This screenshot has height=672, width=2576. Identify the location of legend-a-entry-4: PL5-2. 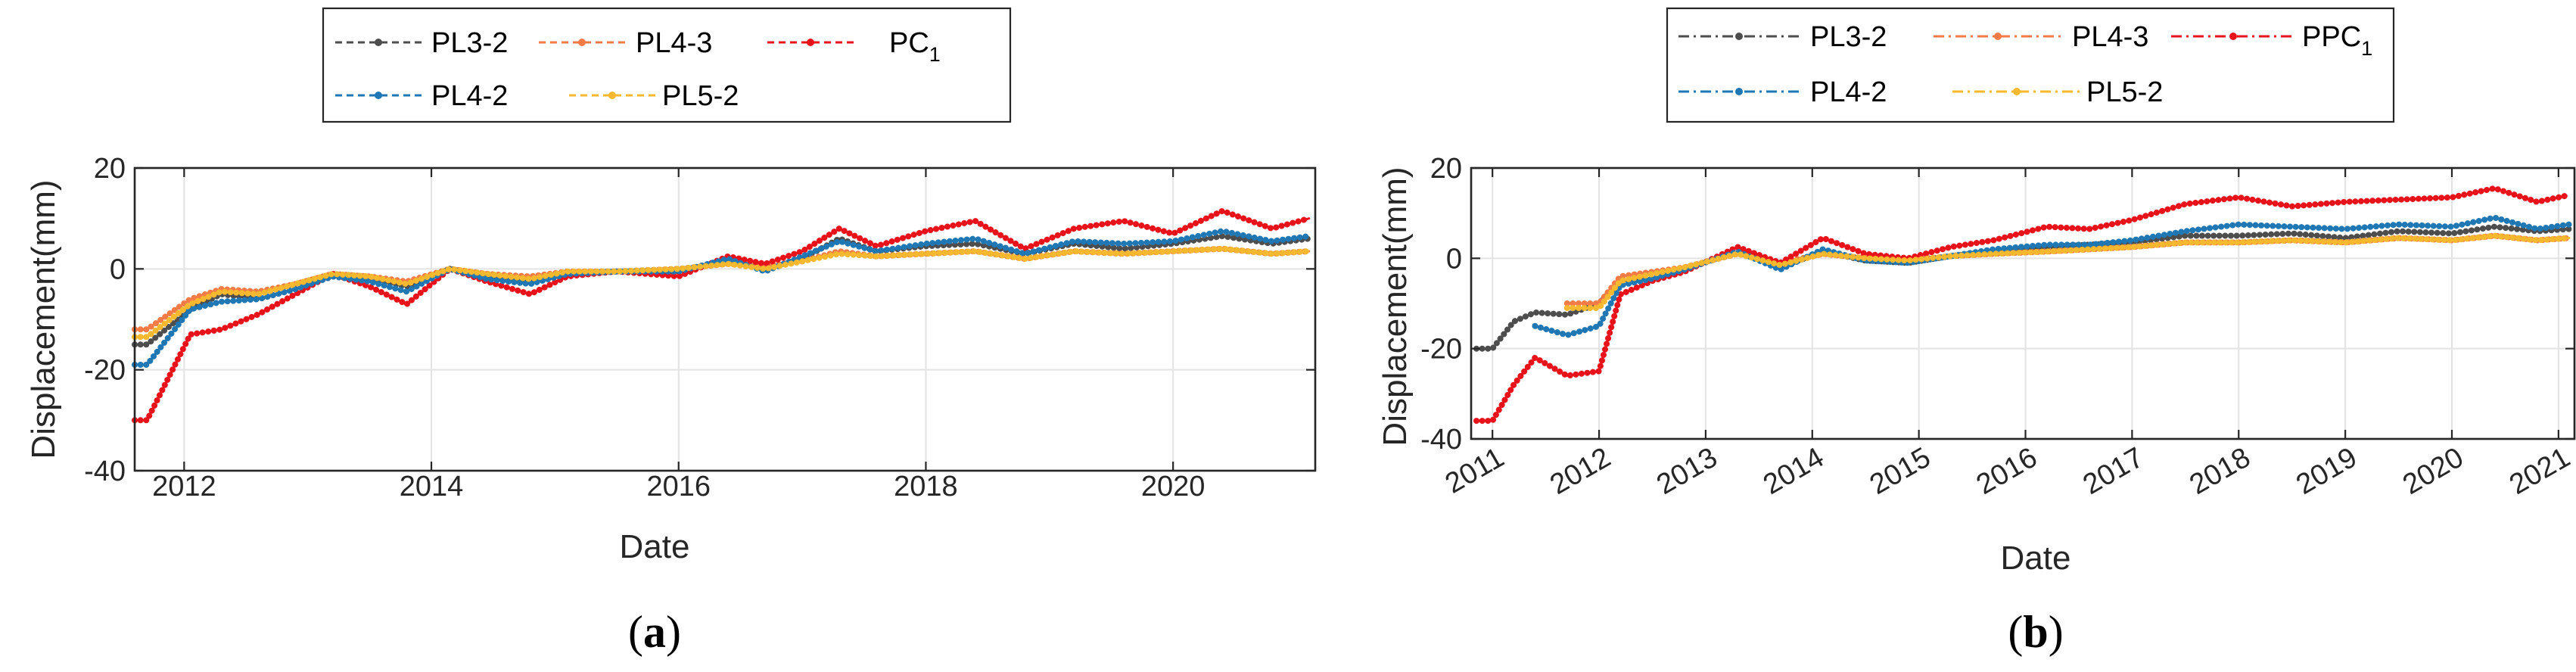
(654, 96).